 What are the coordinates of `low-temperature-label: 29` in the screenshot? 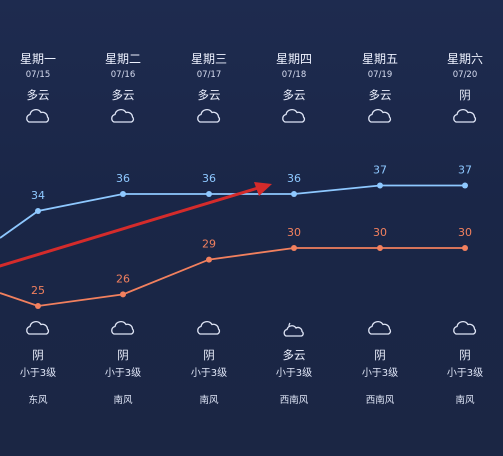 It's located at (209, 244).